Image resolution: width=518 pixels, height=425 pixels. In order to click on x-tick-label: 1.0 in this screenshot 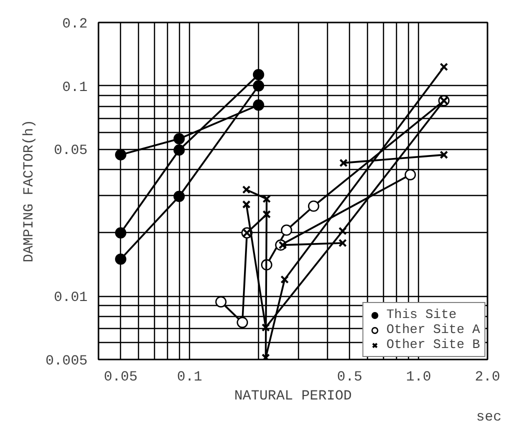, I will do `click(419, 378)`.